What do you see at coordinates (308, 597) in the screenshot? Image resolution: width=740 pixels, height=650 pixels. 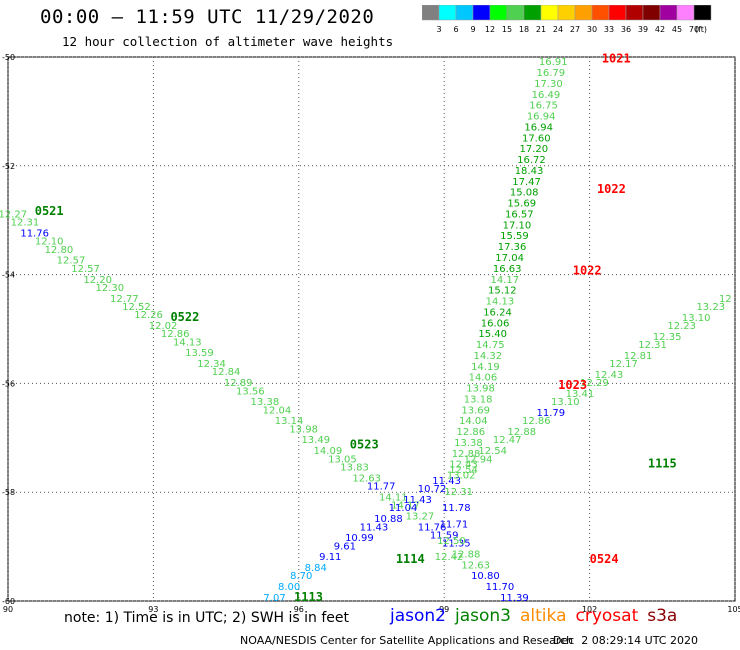 I see `pass-time-label: 1113` at bounding box center [308, 597].